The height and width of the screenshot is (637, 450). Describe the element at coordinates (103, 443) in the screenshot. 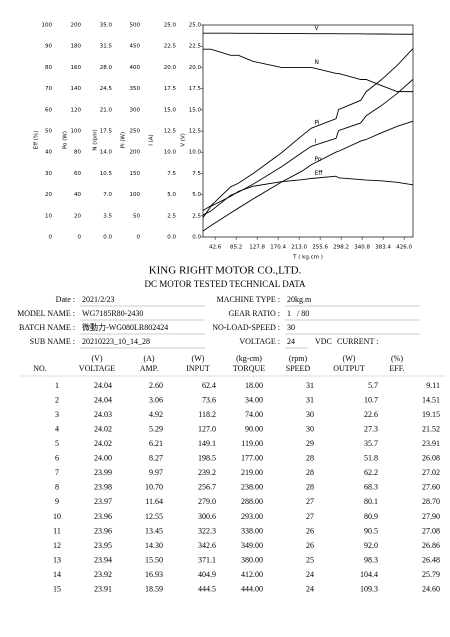

I see `table-cell: 24.02` at that location.